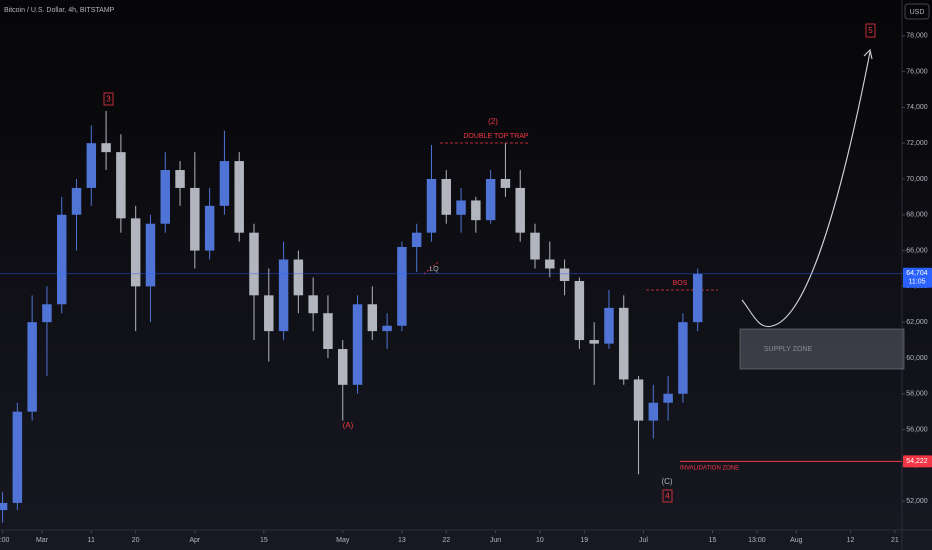 This screenshot has height=550, width=932. What do you see at coordinates (917, 71) in the screenshot?
I see `y-tick-label: 76,000` at bounding box center [917, 71].